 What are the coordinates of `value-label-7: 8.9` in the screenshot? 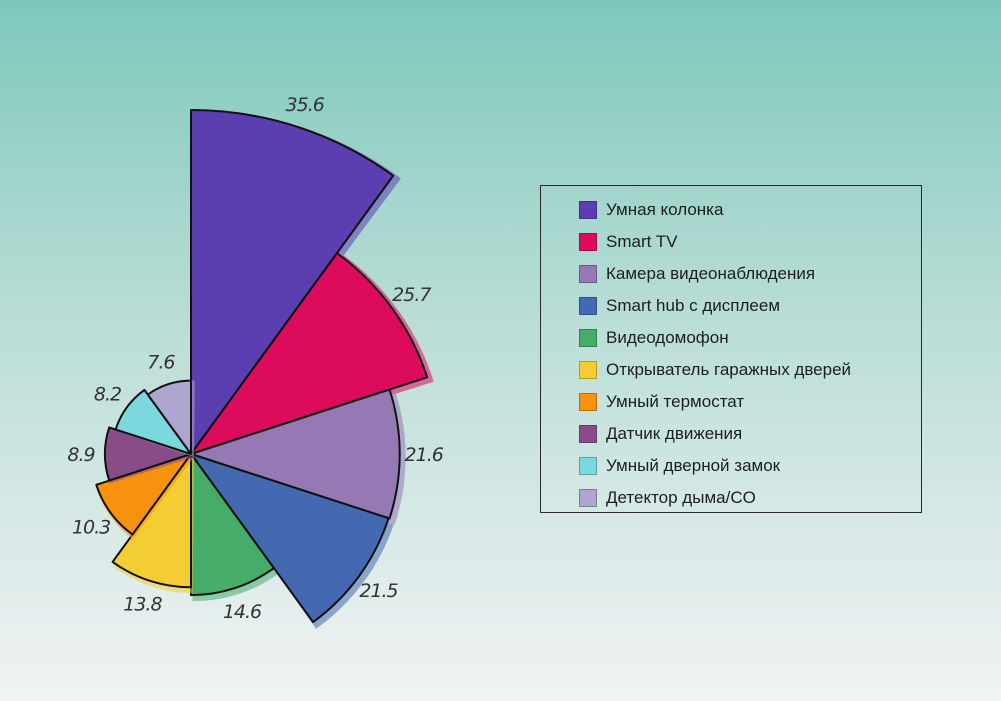 It's located at (80, 455).